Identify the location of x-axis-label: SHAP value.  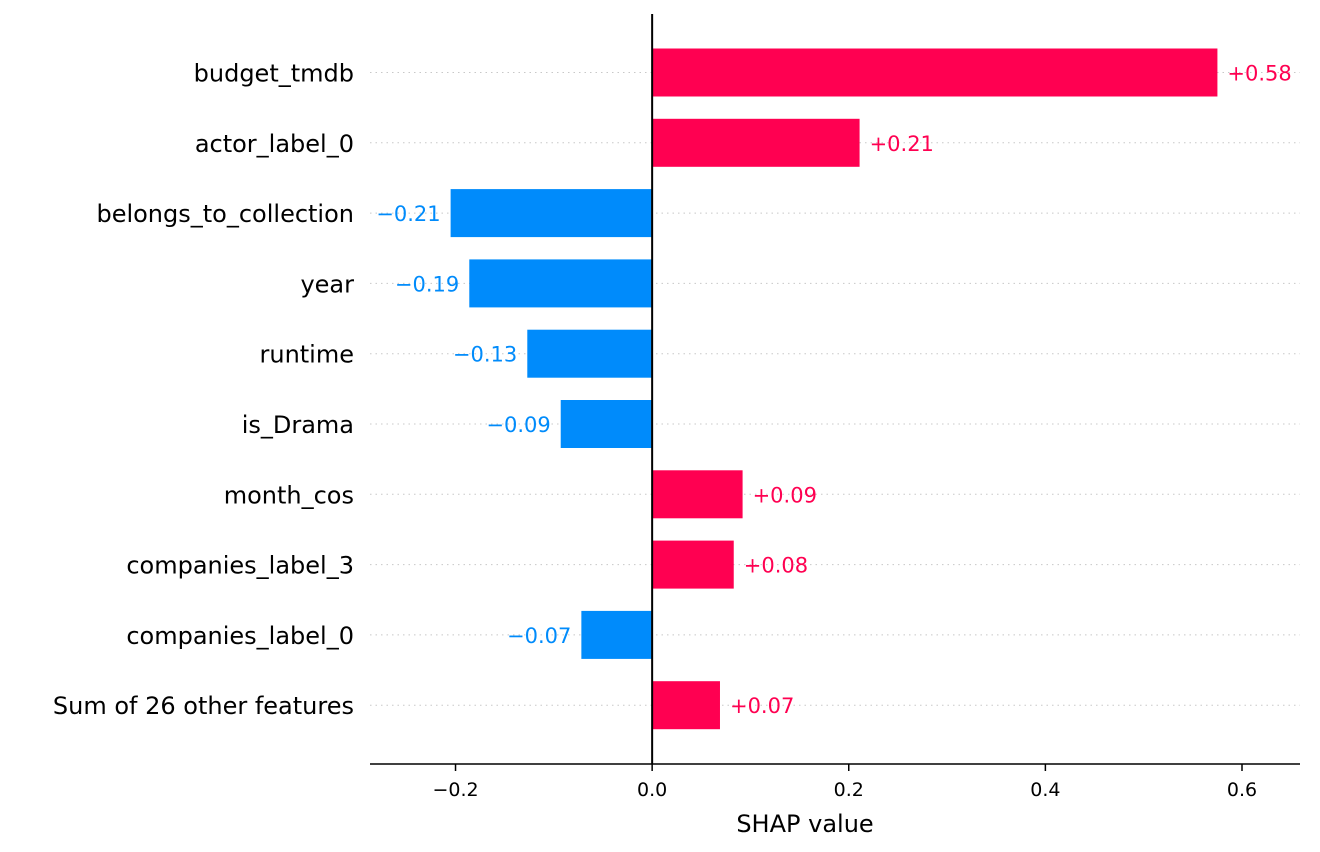
(804, 824).